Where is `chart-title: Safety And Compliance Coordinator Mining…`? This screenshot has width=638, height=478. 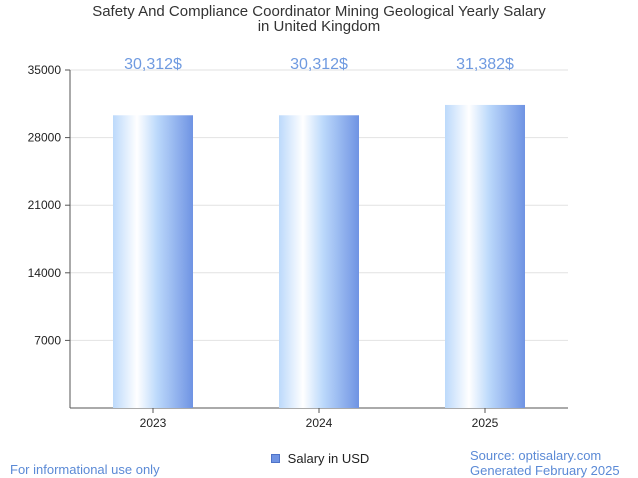 chart-title: Safety And Compliance Coordinator Mining… is located at coordinates (319, 19).